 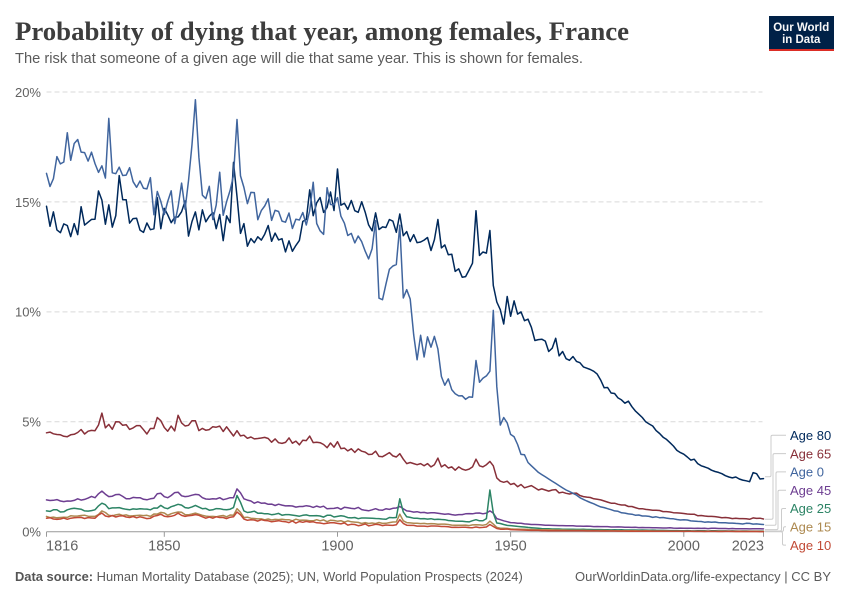 I want to click on svg-text: Age 25, so click(x=810, y=508).